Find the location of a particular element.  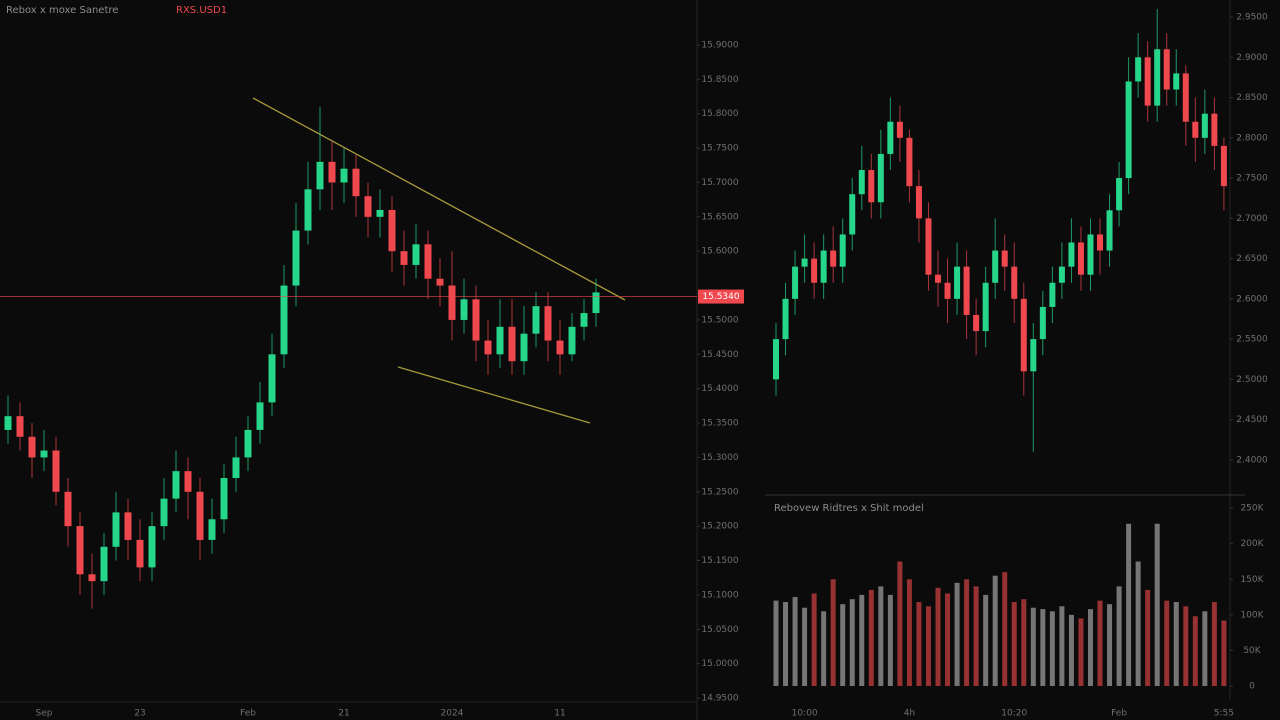

last-price-box is located at coordinates (721, 296).